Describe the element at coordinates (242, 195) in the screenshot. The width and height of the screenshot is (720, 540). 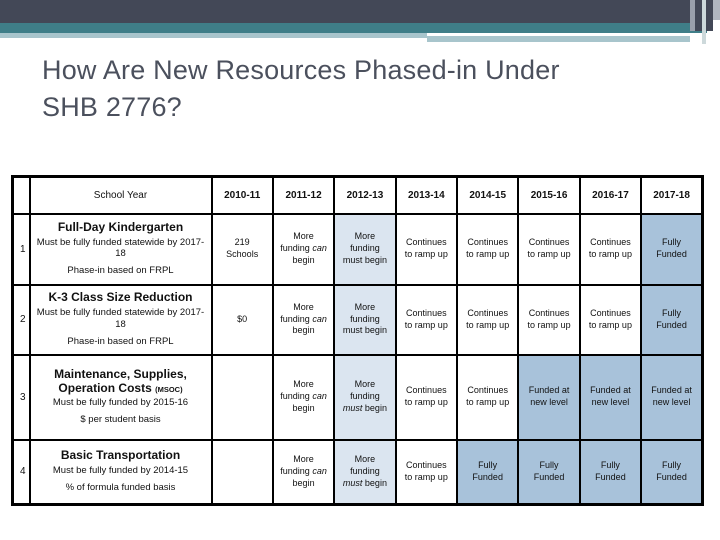
I see `column-header-year: 2010-11` at that location.